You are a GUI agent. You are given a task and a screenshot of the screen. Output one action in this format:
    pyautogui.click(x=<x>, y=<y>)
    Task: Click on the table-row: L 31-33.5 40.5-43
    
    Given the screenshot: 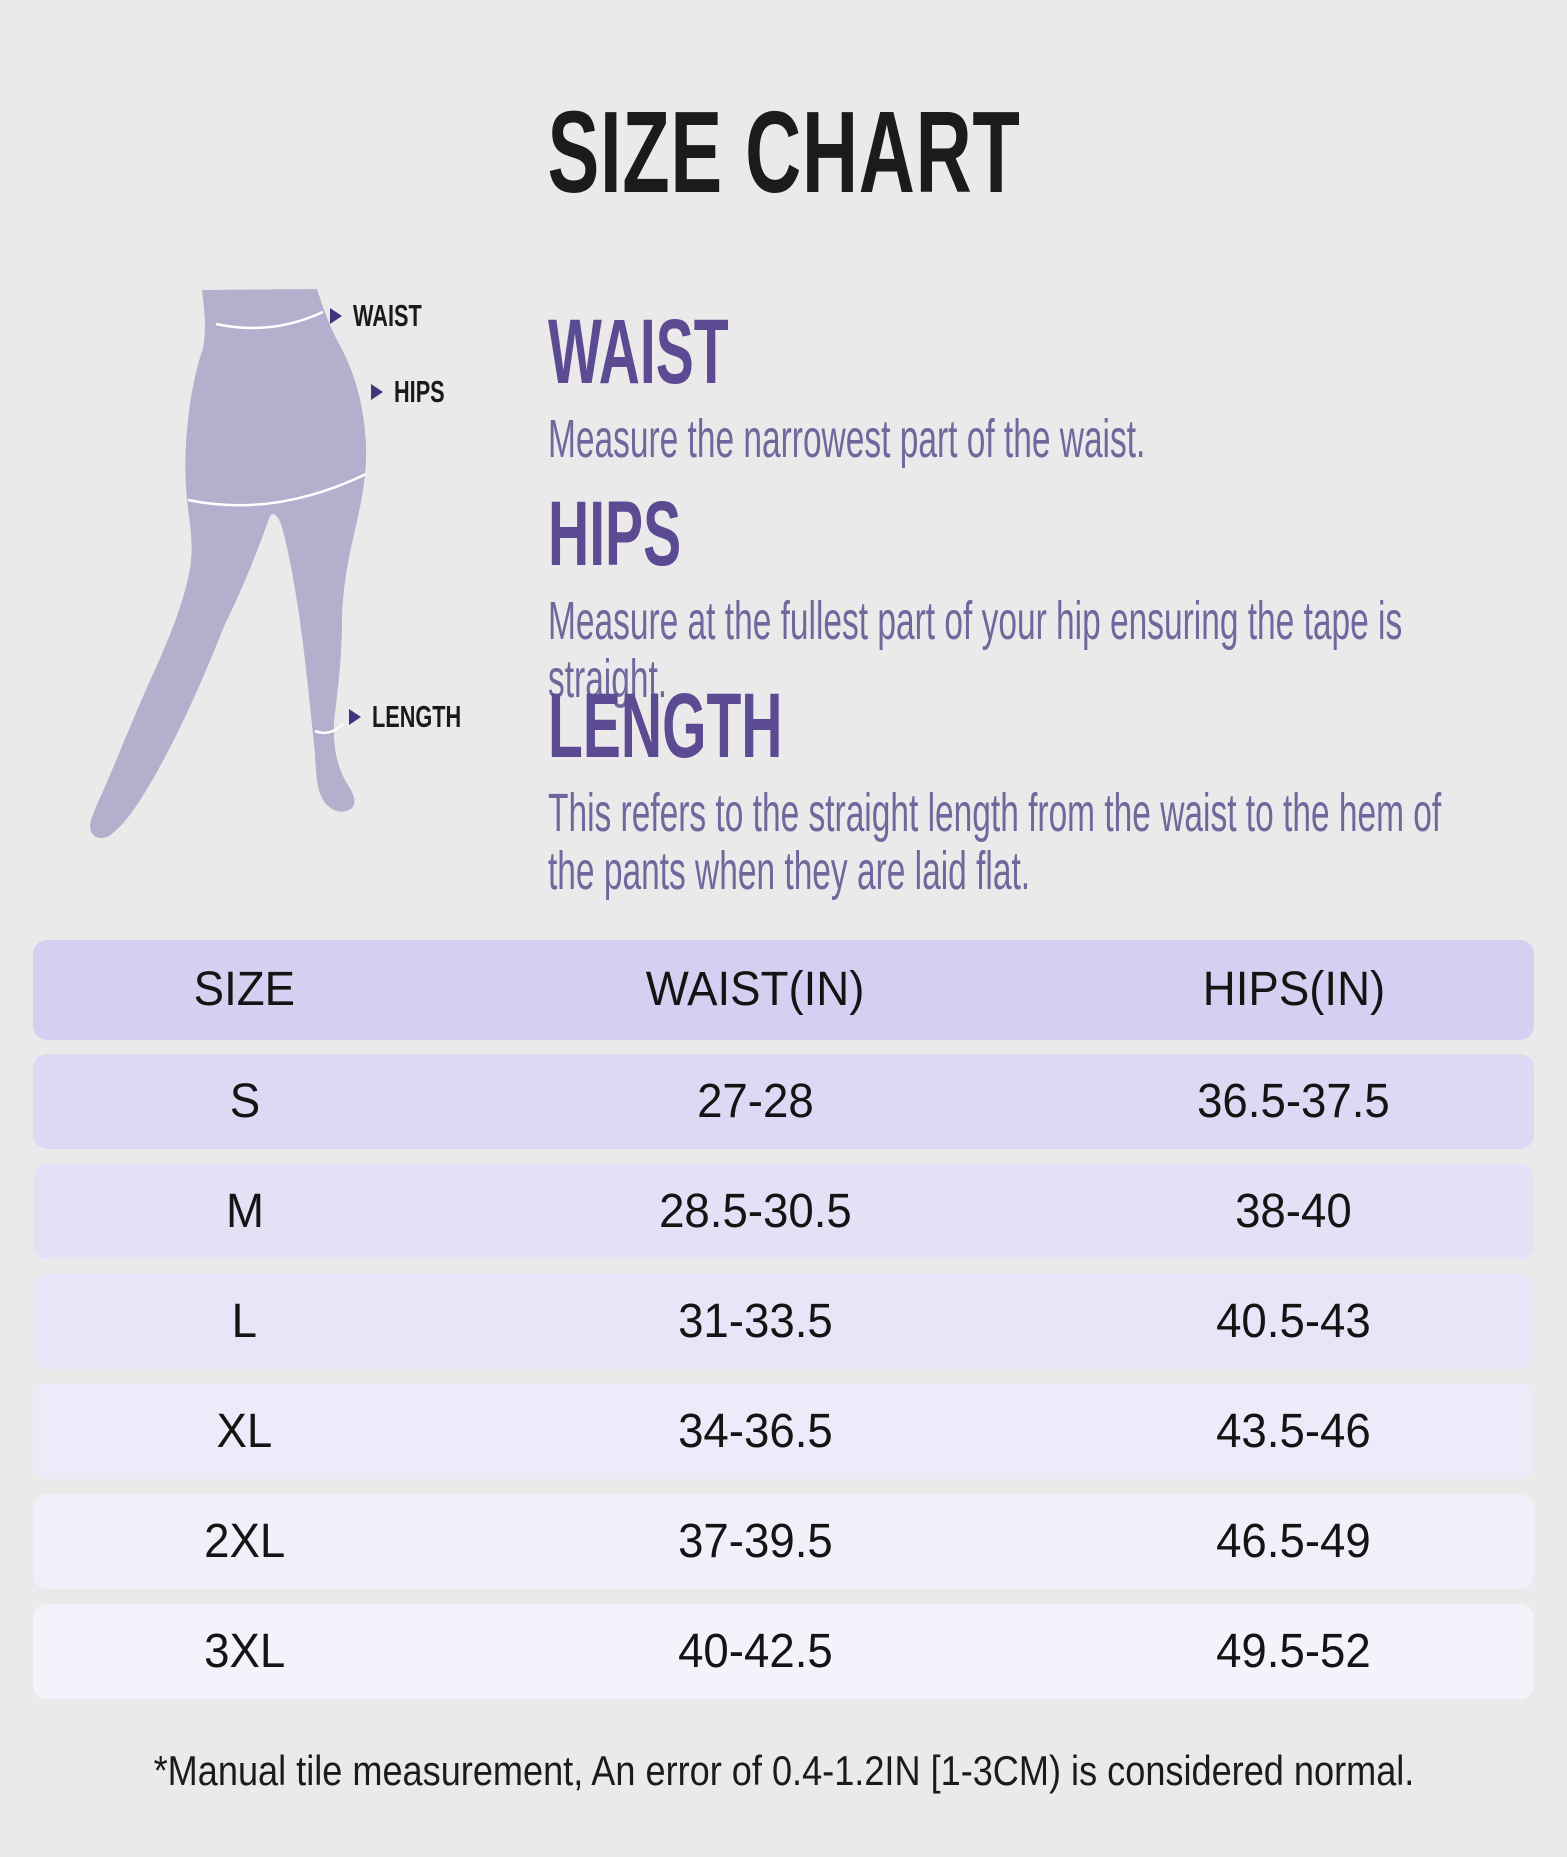 What is the action you would take?
    pyautogui.click(x=783, y=1321)
    